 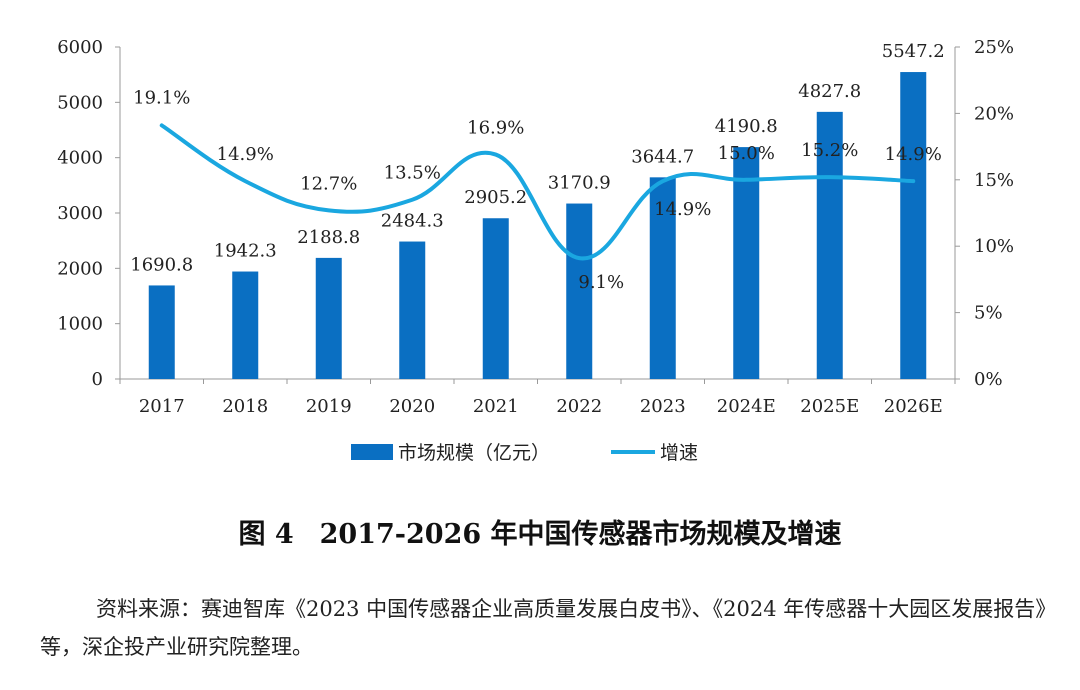 I want to click on line-value-label: 13.5%, so click(x=412, y=173).